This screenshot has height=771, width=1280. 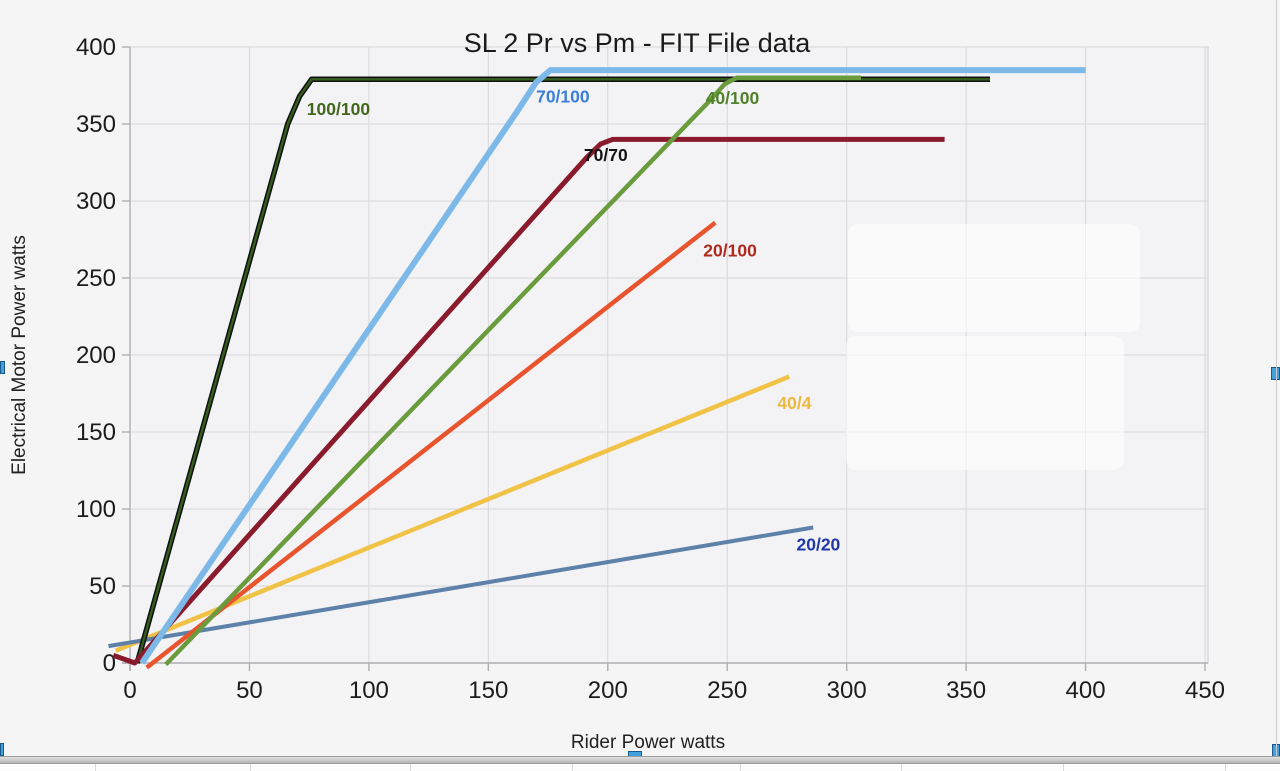 What do you see at coordinates (129, 690) in the screenshot?
I see `x-tick-label: 0` at bounding box center [129, 690].